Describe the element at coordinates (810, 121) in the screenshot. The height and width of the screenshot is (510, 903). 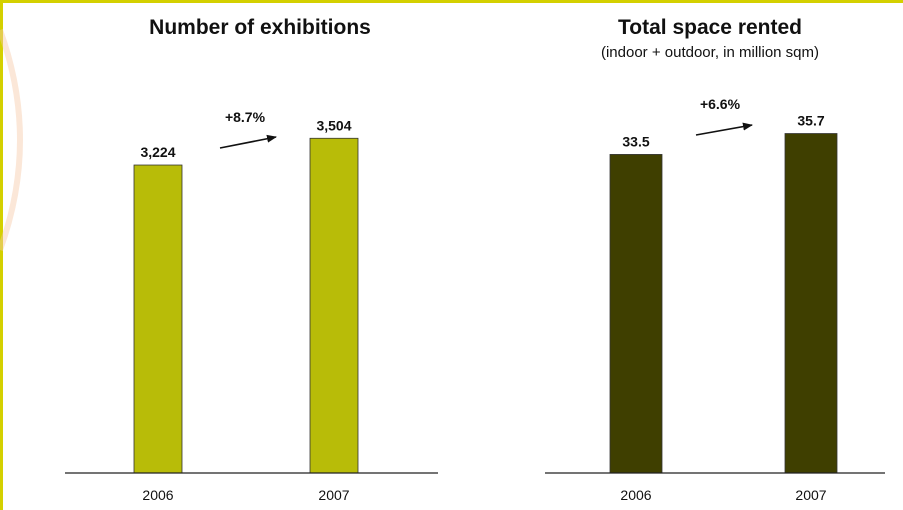
I see `chart-2-value-label-2007: 35.7` at that location.